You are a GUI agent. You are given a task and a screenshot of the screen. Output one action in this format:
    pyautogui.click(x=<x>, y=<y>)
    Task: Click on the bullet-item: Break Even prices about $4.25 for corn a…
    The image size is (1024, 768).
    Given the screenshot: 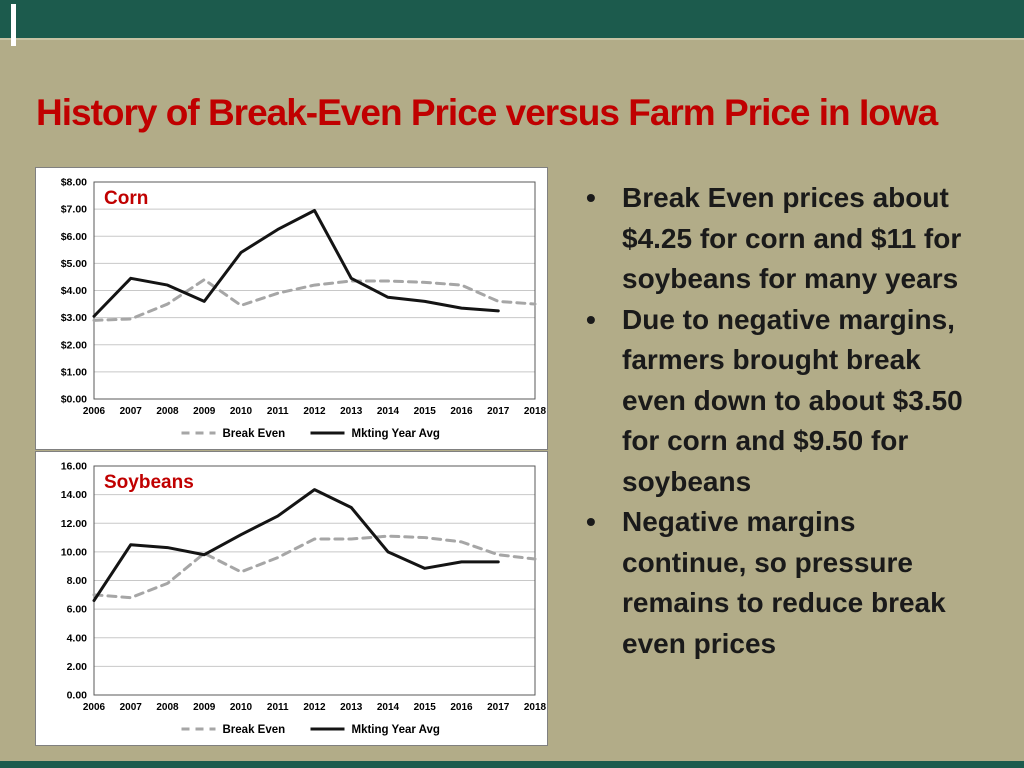 What is the action you would take?
    pyautogui.click(x=785, y=239)
    